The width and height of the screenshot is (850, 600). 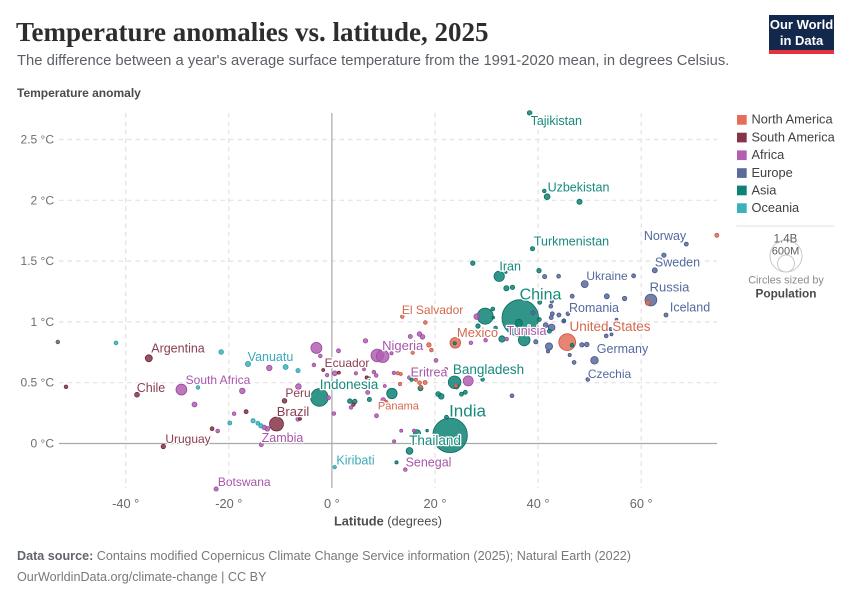 I want to click on svg-text: -40 °, so click(x=125, y=503).